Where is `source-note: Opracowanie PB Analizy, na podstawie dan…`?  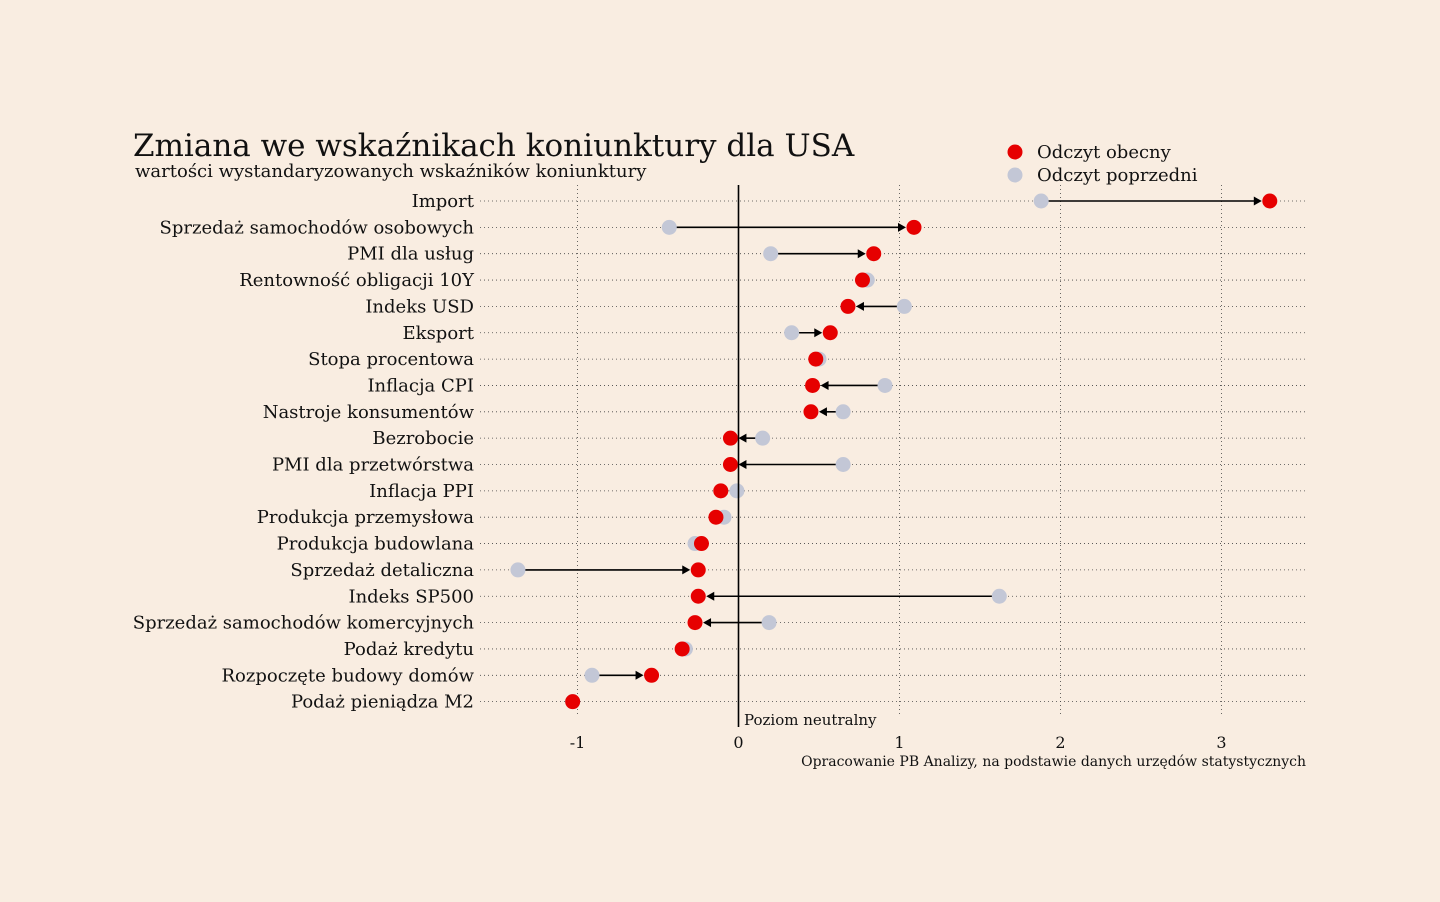 source-note: Opracowanie PB Analizy, na podstawie dan… is located at coordinates (1053, 762).